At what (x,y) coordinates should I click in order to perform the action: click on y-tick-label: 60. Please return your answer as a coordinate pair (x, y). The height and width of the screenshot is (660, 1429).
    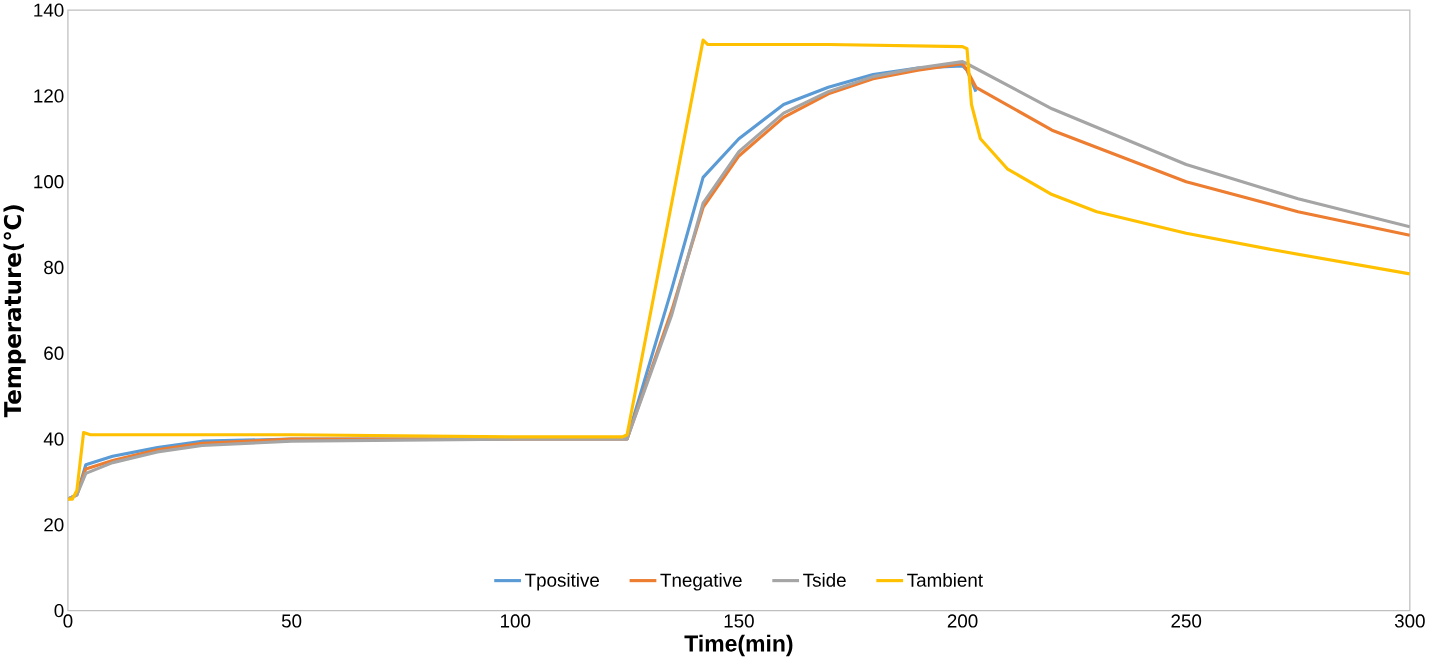
    Looking at the image, I should click on (54, 353).